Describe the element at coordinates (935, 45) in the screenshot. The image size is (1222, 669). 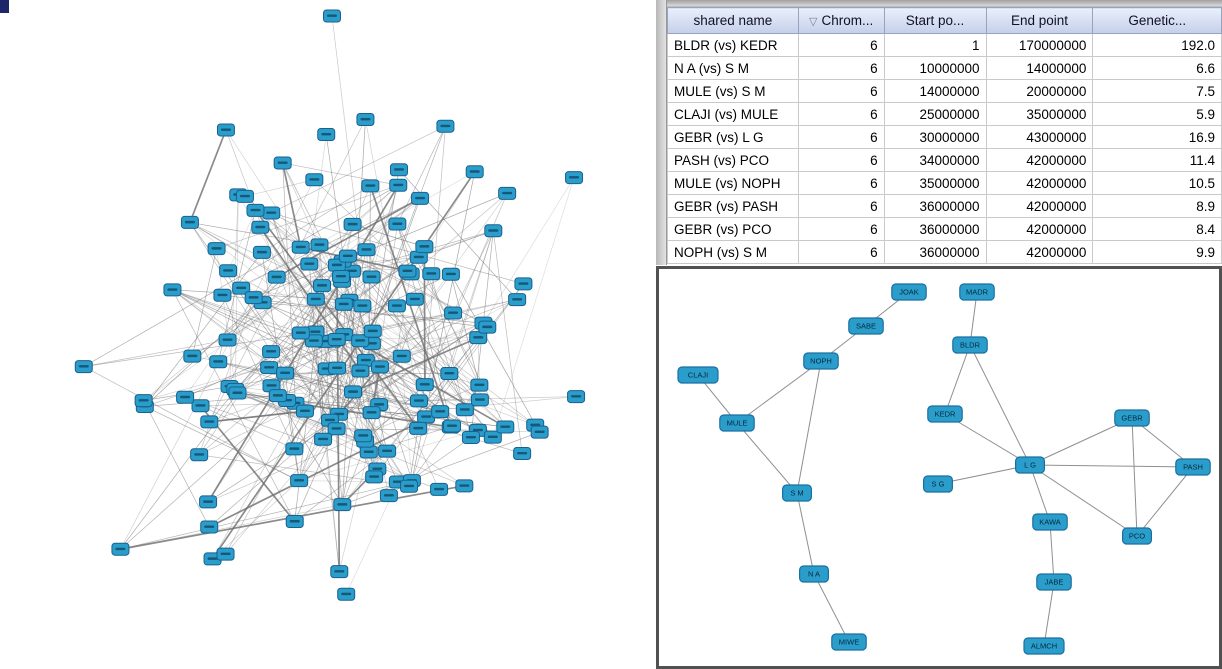
I see `table-cell: 1` at that location.